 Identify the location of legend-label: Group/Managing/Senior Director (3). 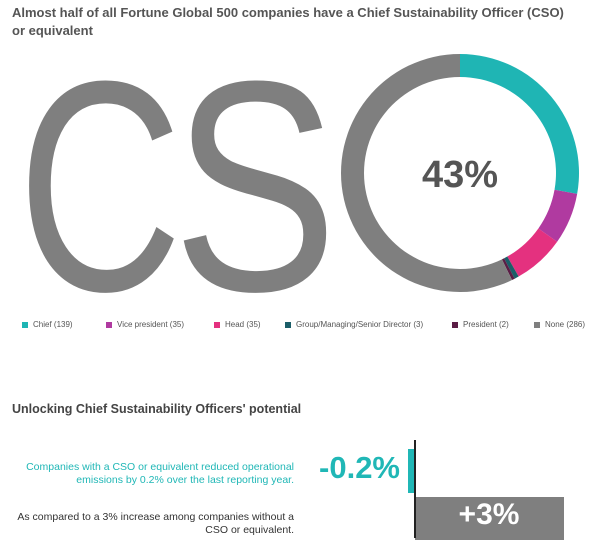
(360, 324).